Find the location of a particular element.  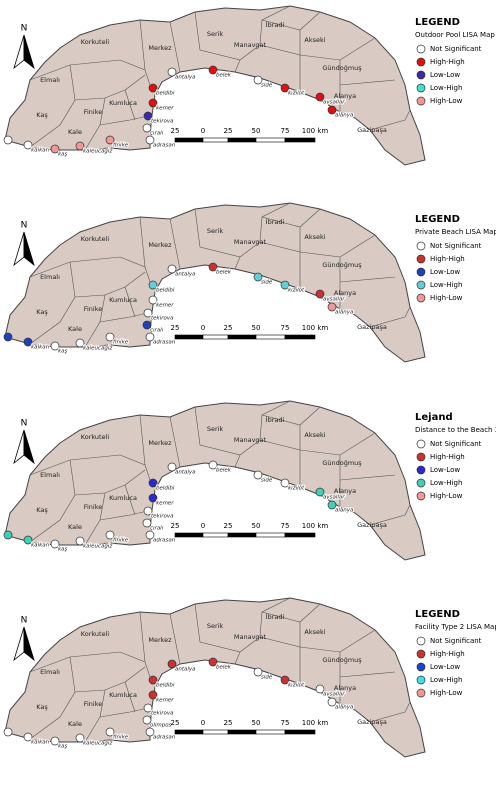

site-label: kaş is located at coordinates (63, 352).